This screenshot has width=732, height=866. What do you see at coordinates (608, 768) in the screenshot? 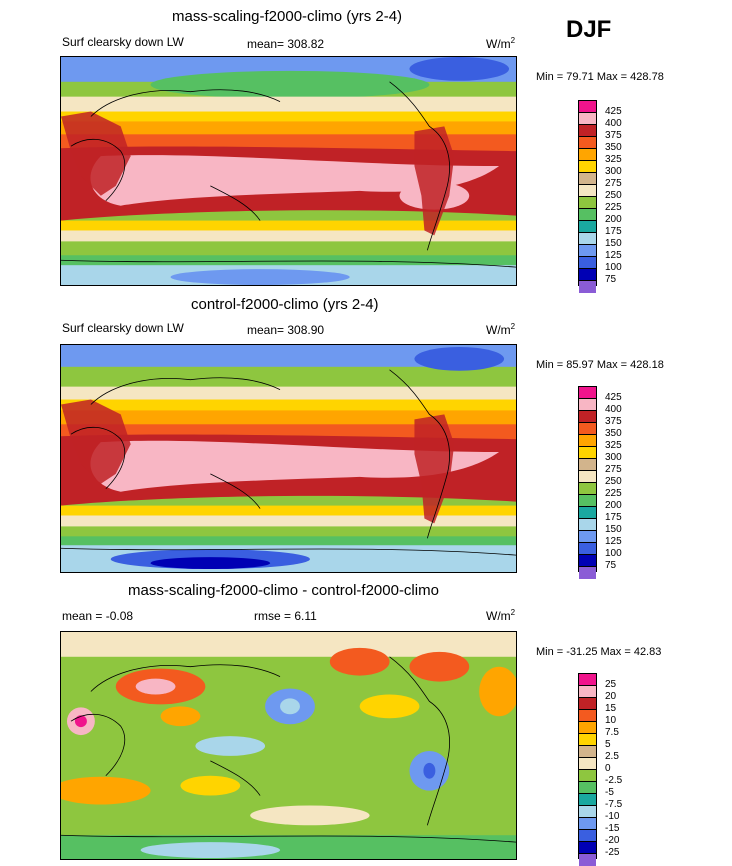
I see `colorbar-tick-label: 0` at bounding box center [608, 768].